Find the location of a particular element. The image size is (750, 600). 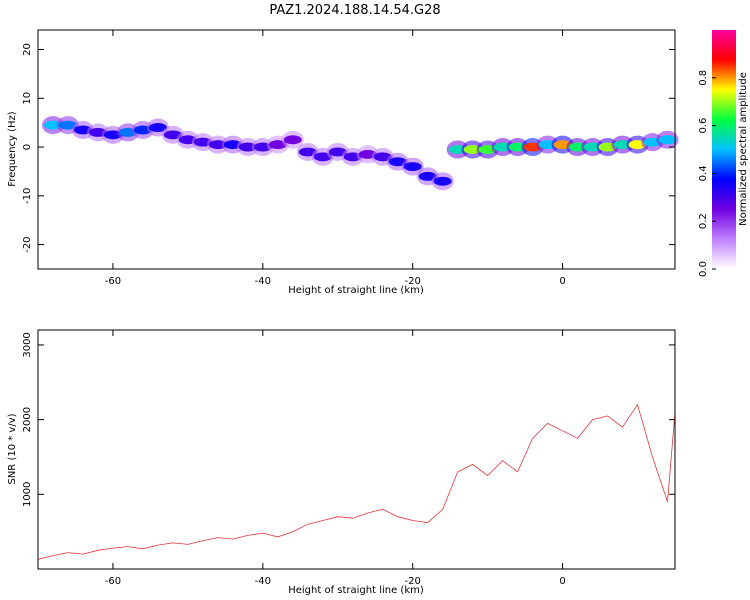

colorbar-gradient is located at coordinates (724, 149).